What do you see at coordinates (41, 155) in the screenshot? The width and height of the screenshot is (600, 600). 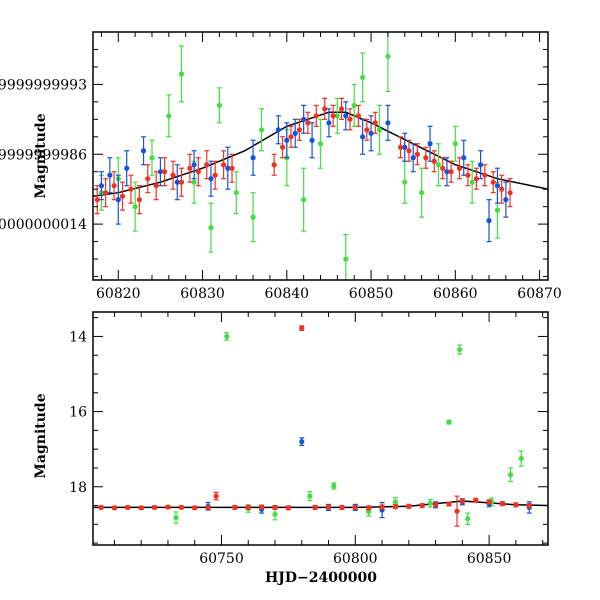 I see `top-y-axis-label: Magnitude` at bounding box center [41, 155].